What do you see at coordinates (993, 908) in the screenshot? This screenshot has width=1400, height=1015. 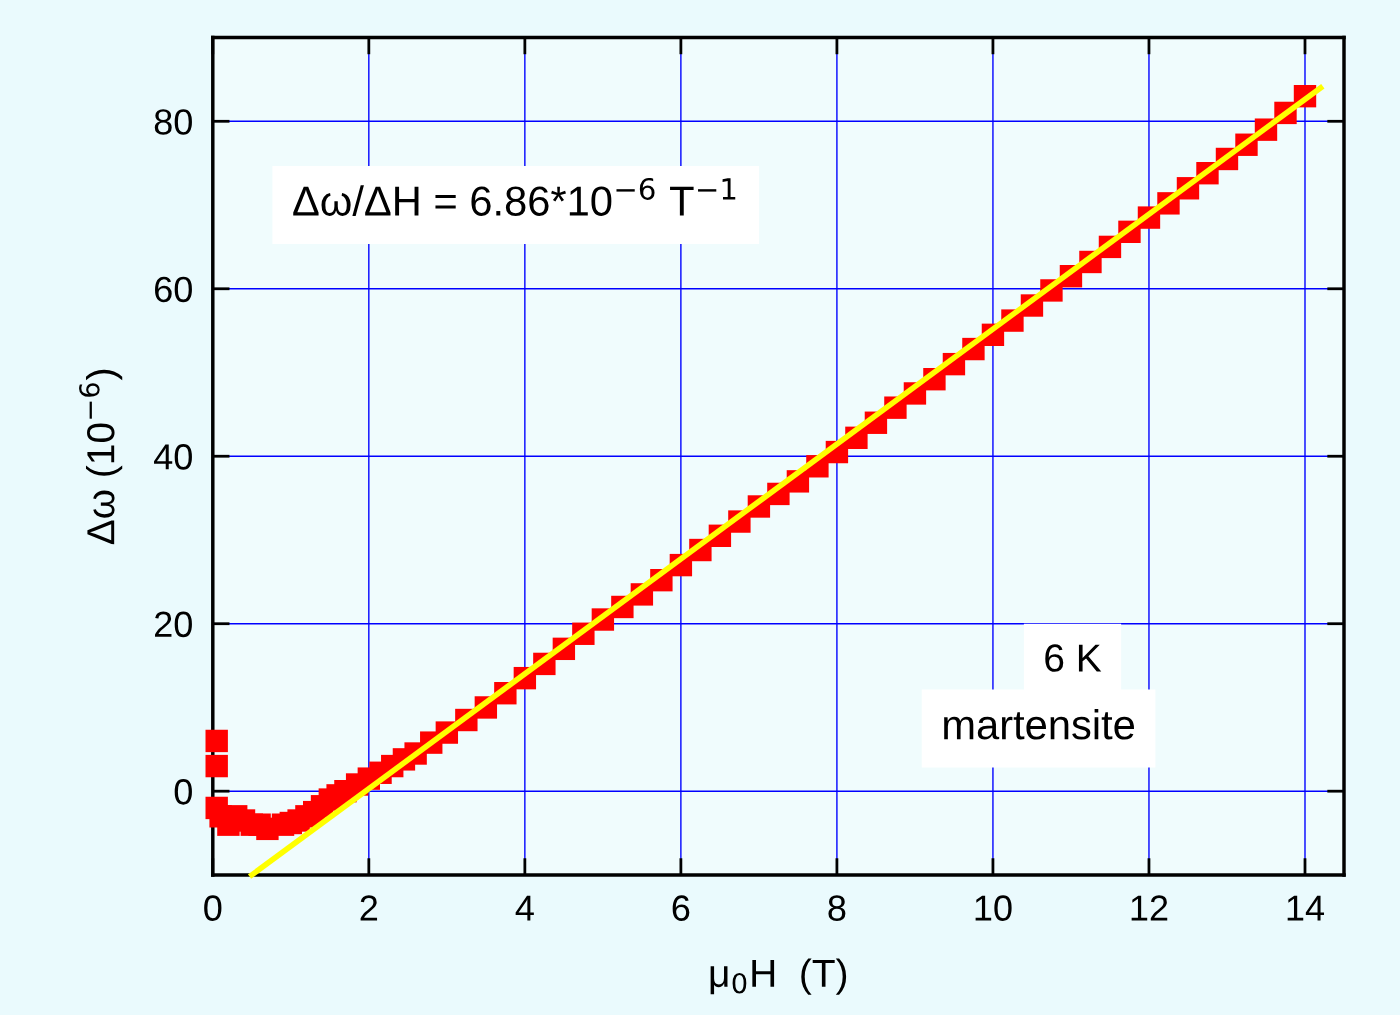 I see `x-tick-label: 10` at bounding box center [993, 908].